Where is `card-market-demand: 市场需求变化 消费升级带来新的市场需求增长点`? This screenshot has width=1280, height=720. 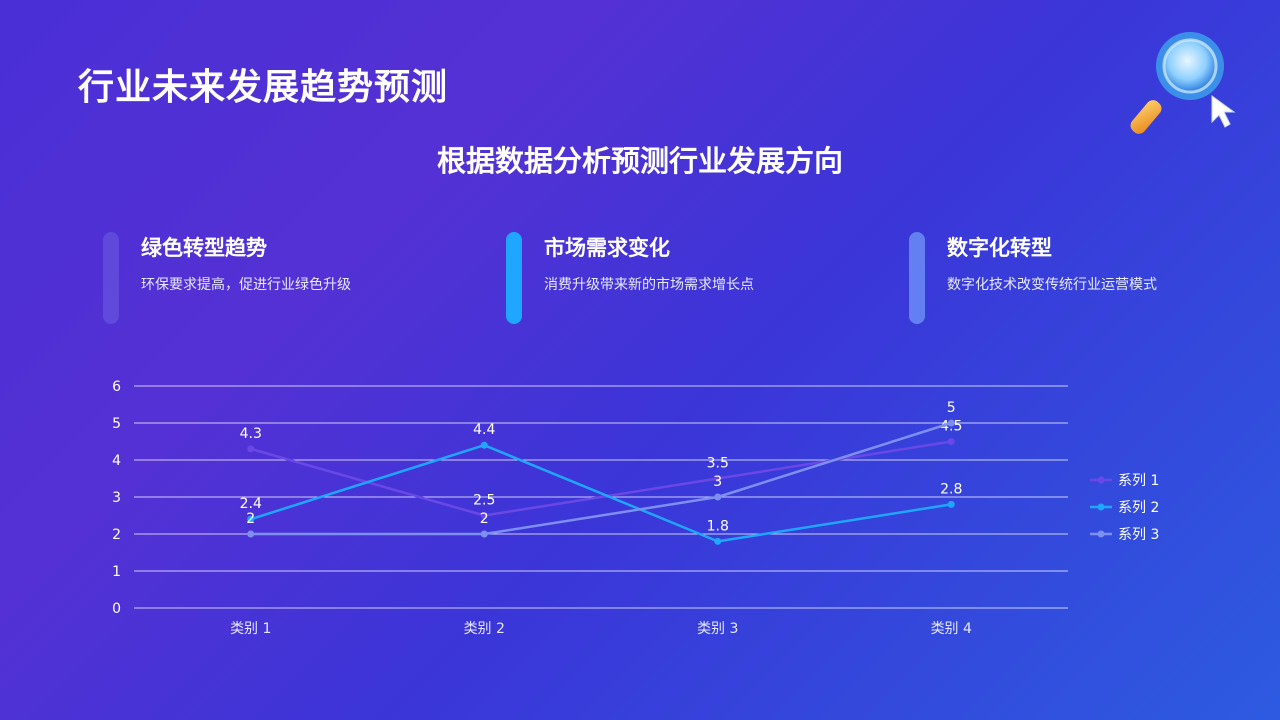
card-market-demand: 市场需求变化 消费升级带来新的市场需求增长点 is located at coordinates (696, 277).